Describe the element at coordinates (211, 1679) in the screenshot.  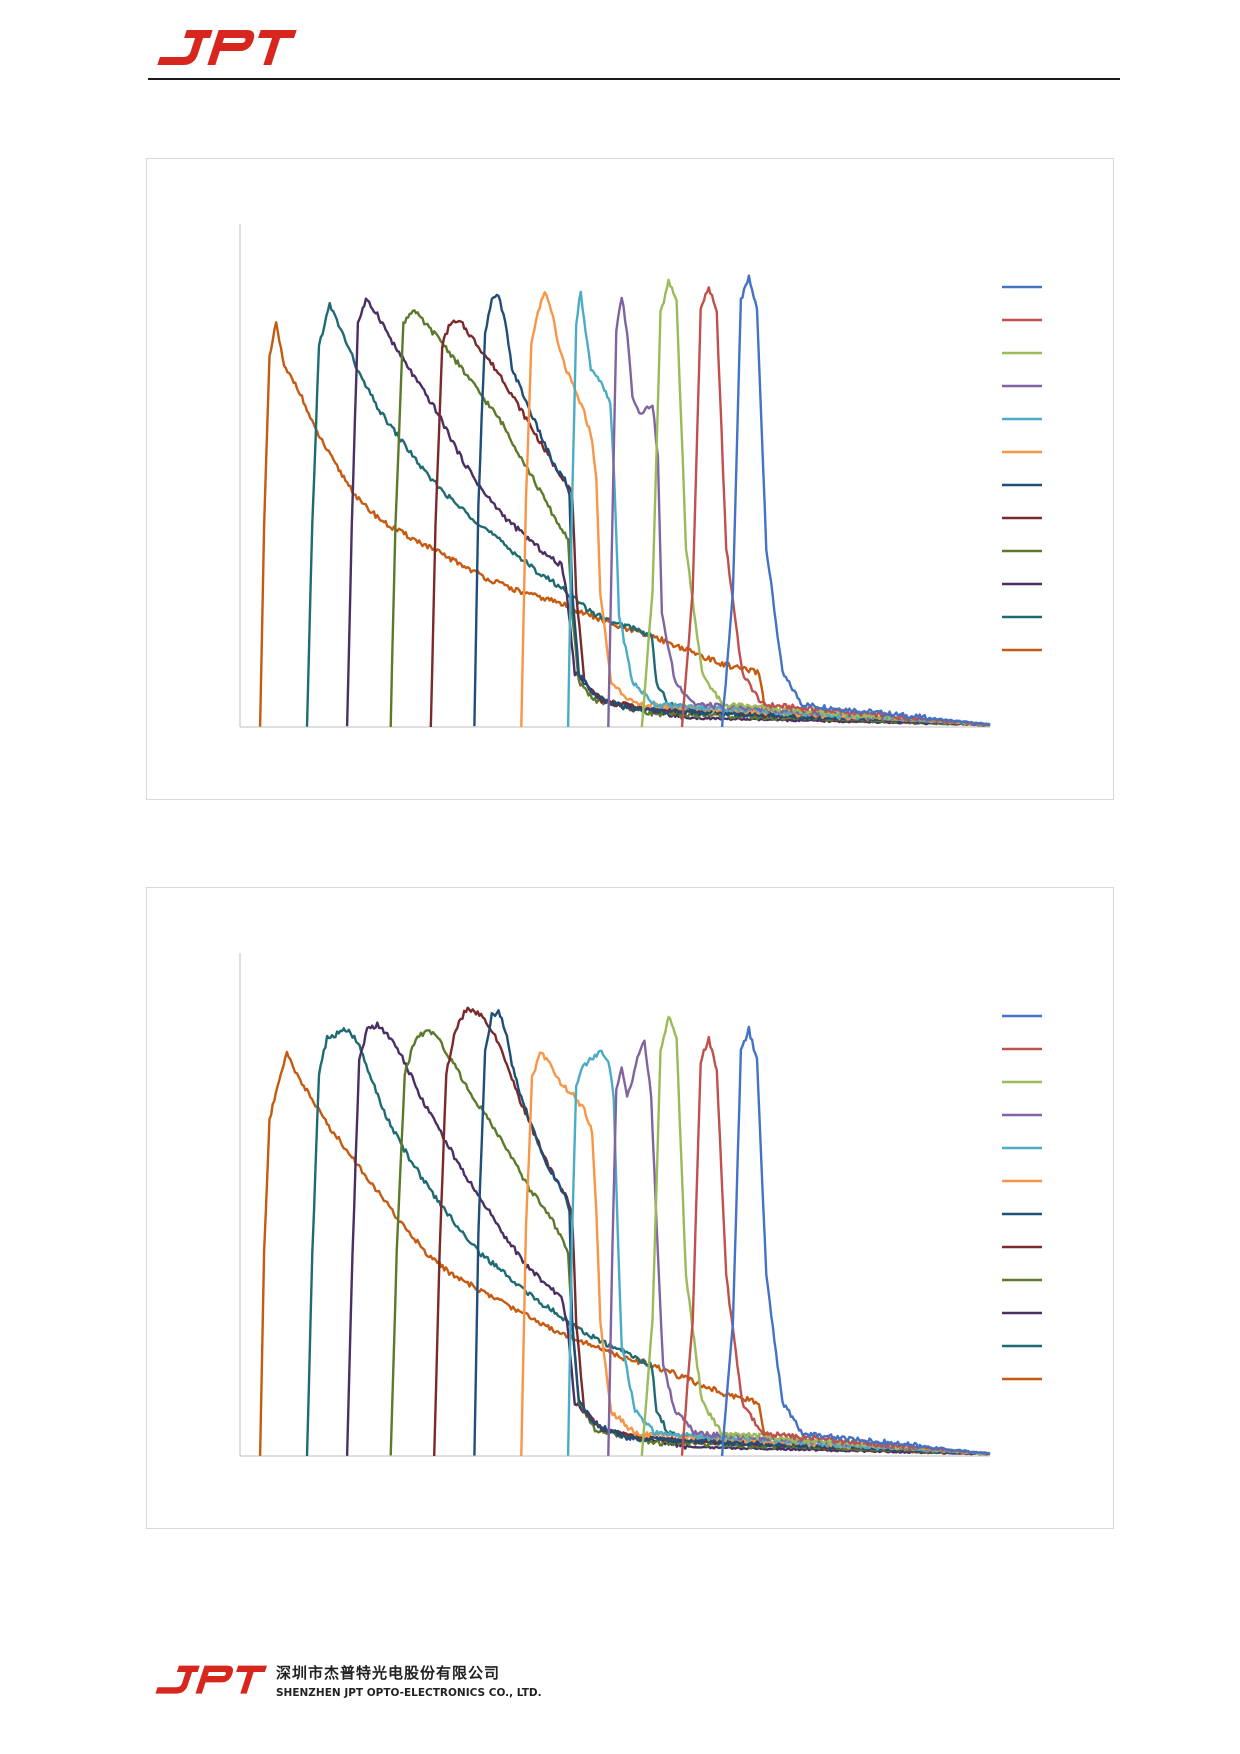
I see `footer-jpt-logo` at that location.